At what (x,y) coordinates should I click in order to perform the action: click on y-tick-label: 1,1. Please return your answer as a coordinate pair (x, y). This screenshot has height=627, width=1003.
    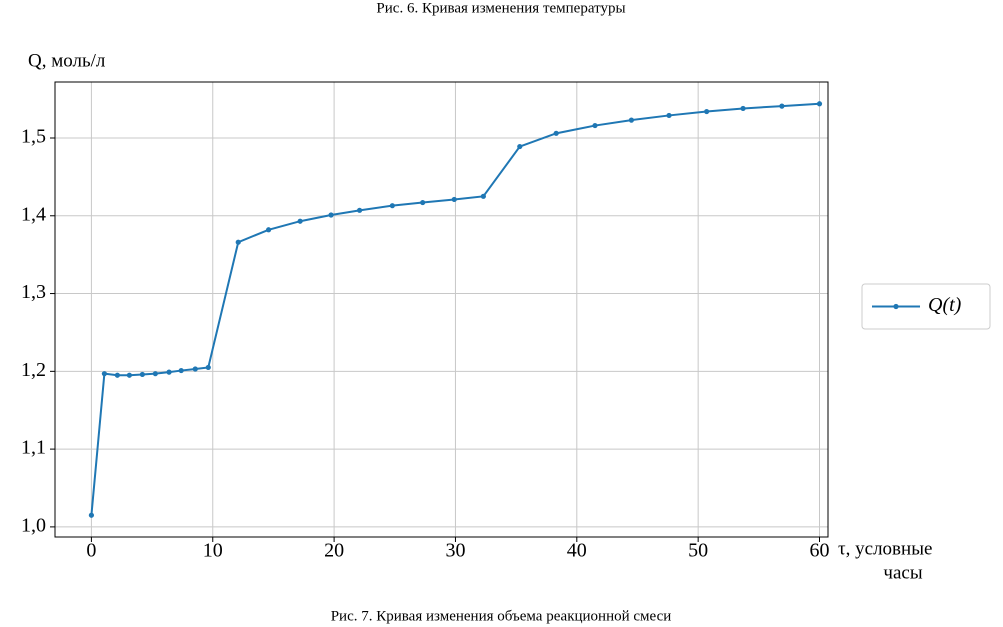
    Looking at the image, I should click on (33, 448).